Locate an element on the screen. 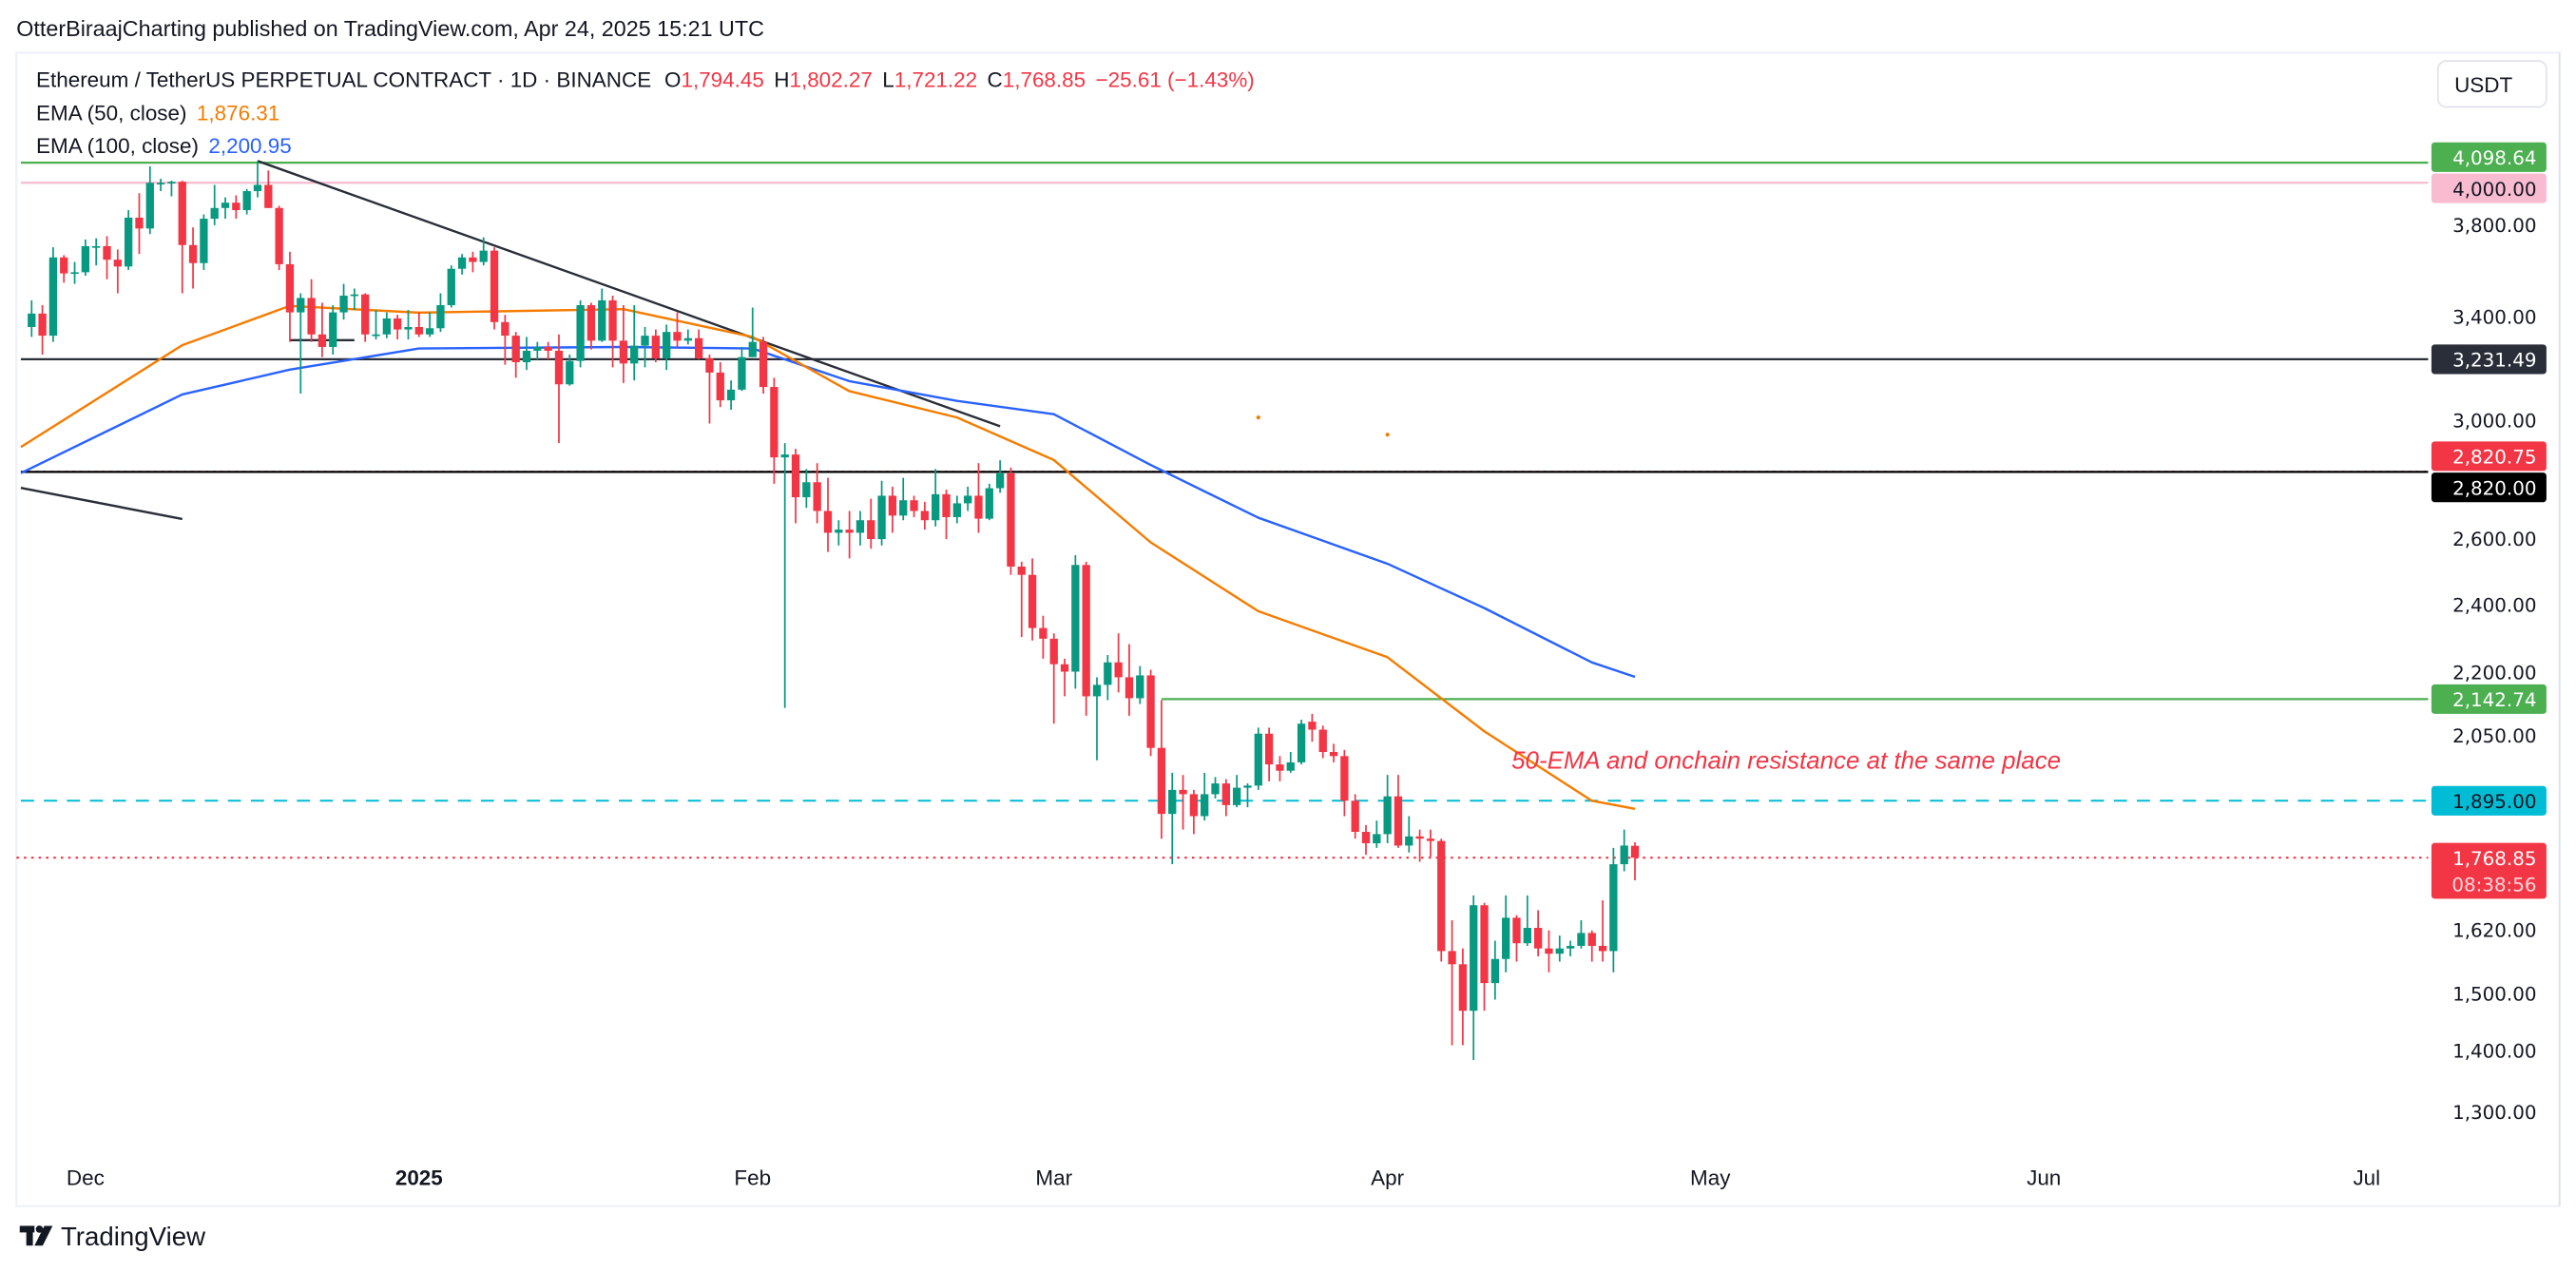 This screenshot has width=2576, height=1272. time-tick-label: Mar is located at coordinates (1054, 1177).